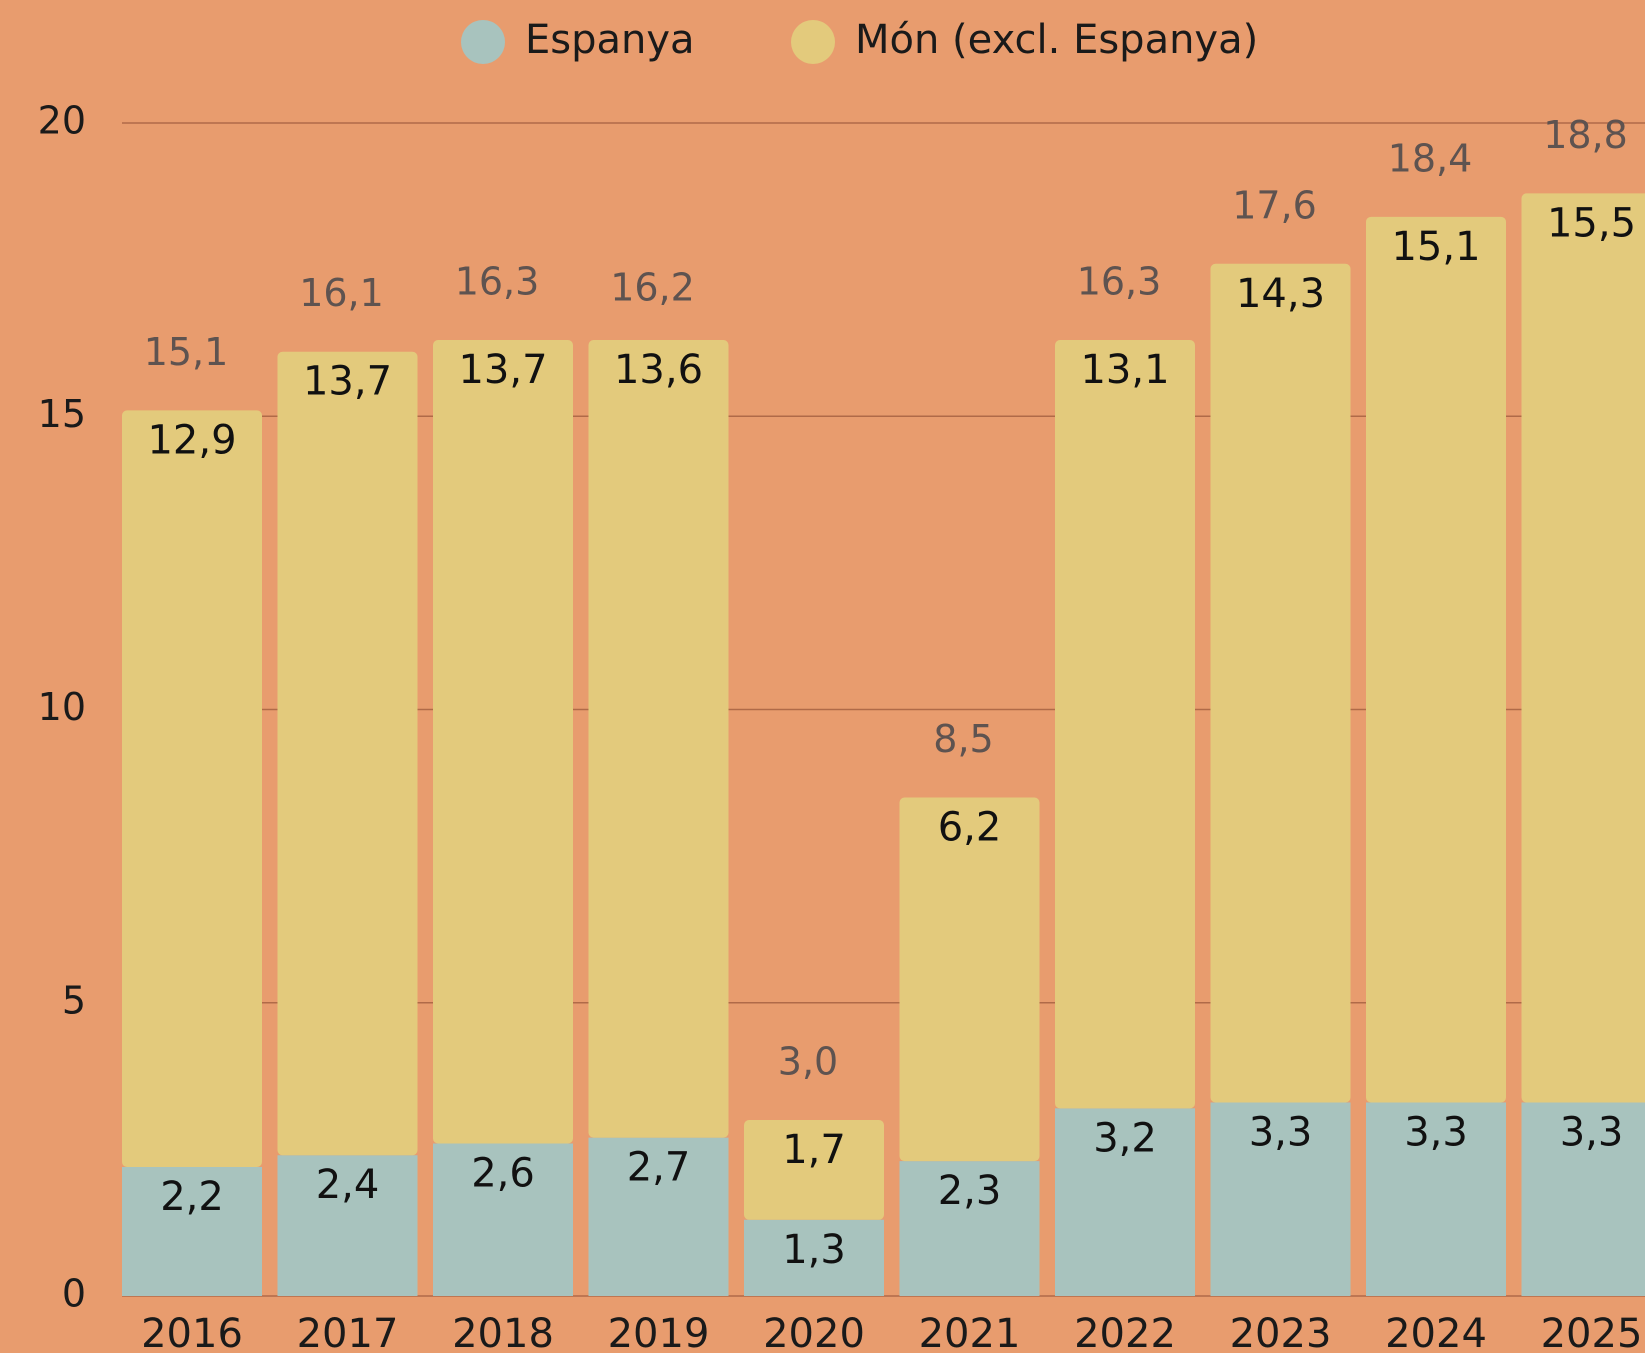 This screenshot has height=1353, width=1645. What do you see at coordinates (1430, 158) in the screenshot?
I see `total-label: 18,4` at bounding box center [1430, 158].